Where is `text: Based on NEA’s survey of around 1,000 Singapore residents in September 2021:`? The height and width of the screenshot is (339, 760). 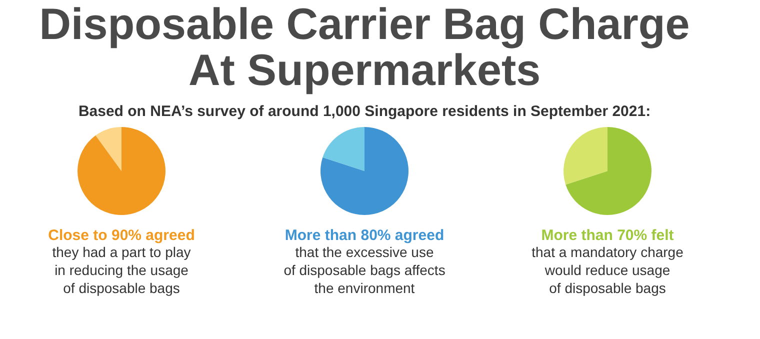
text: Based on NEA’s survey of around 1,000 Singapore residents in September 2021: is located at coordinates (364, 111).